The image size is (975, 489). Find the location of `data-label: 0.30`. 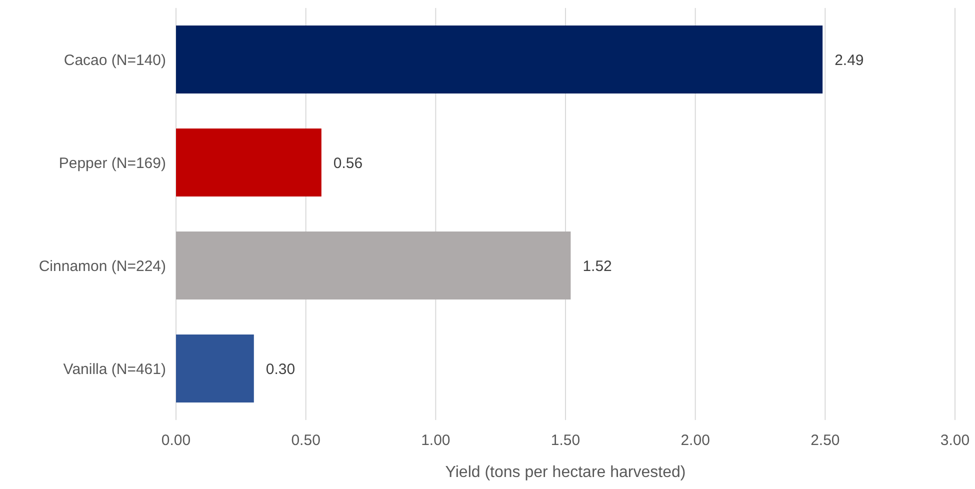

data-label: 0.30 is located at coordinates (281, 369).